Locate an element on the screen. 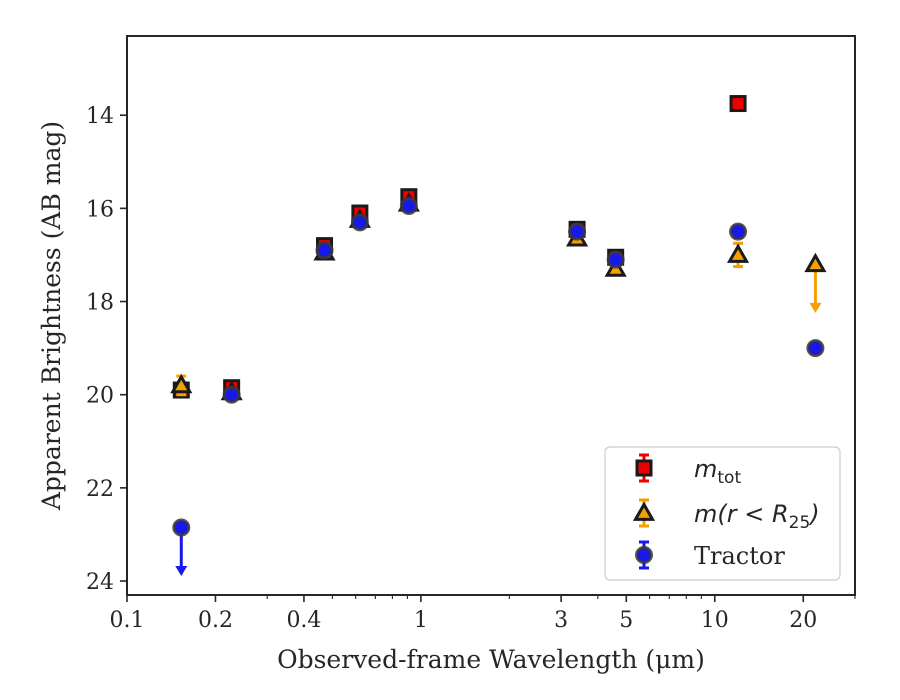  legend: mtot m(r < R25) Tractor is located at coordinates (722, 513).